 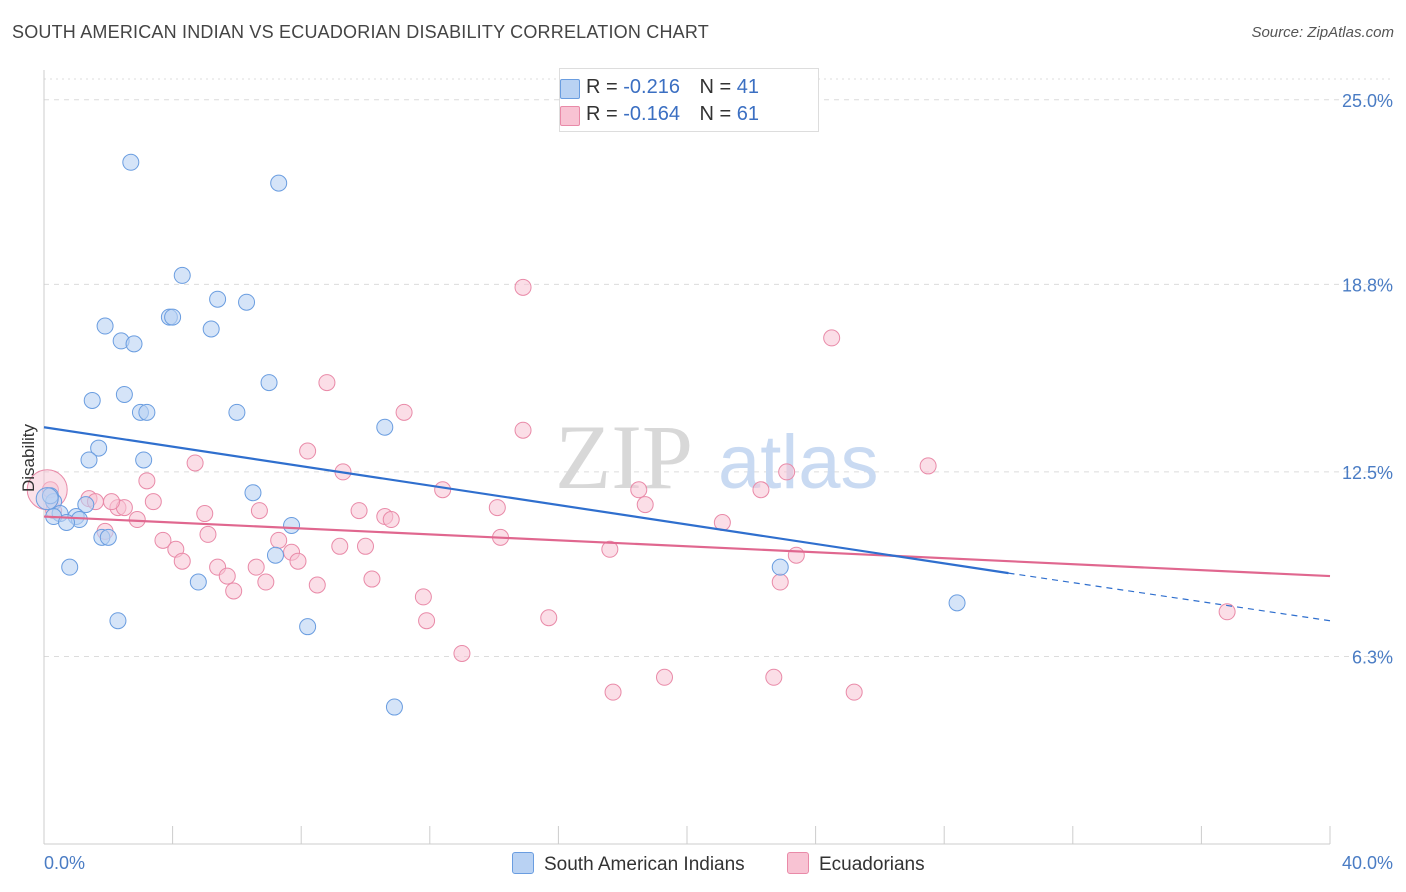 What do you see at coordinates (798, 863) in the screenshot?
I see `bottom-legend-swatch-pink` at bounding box center [798, 863].